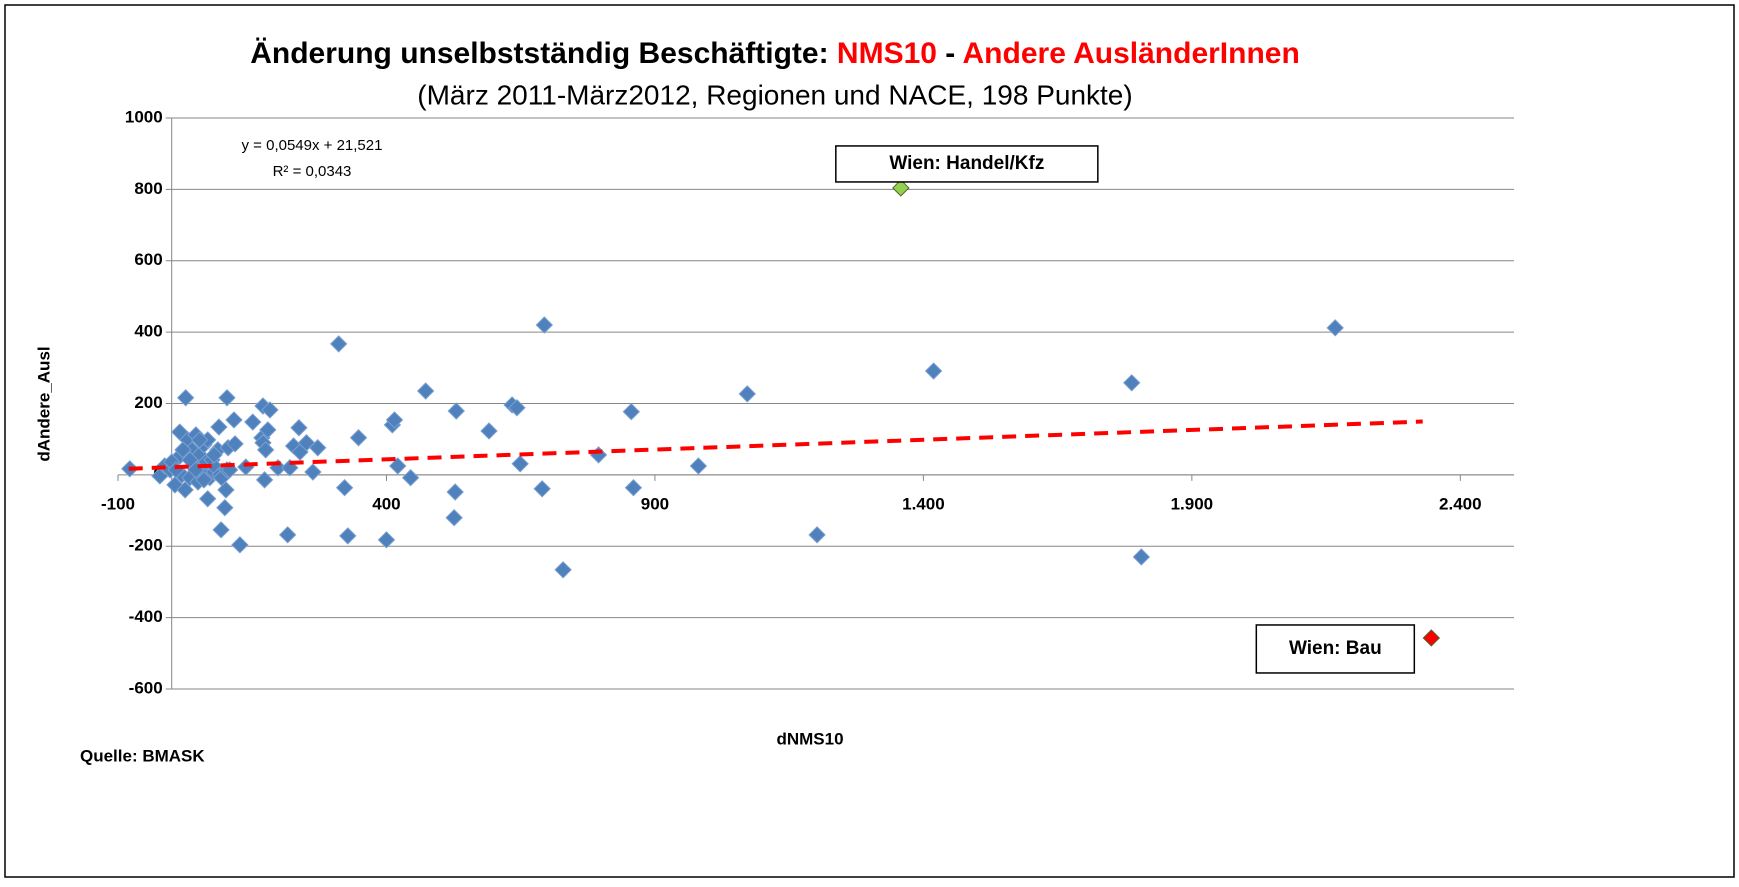 Image resolution: width=1739 pixels, height=887 pixels. What do you see at coordinates (950, 53) in the screenshot?
I see `title-part: -` at bounding box center [950, 53].